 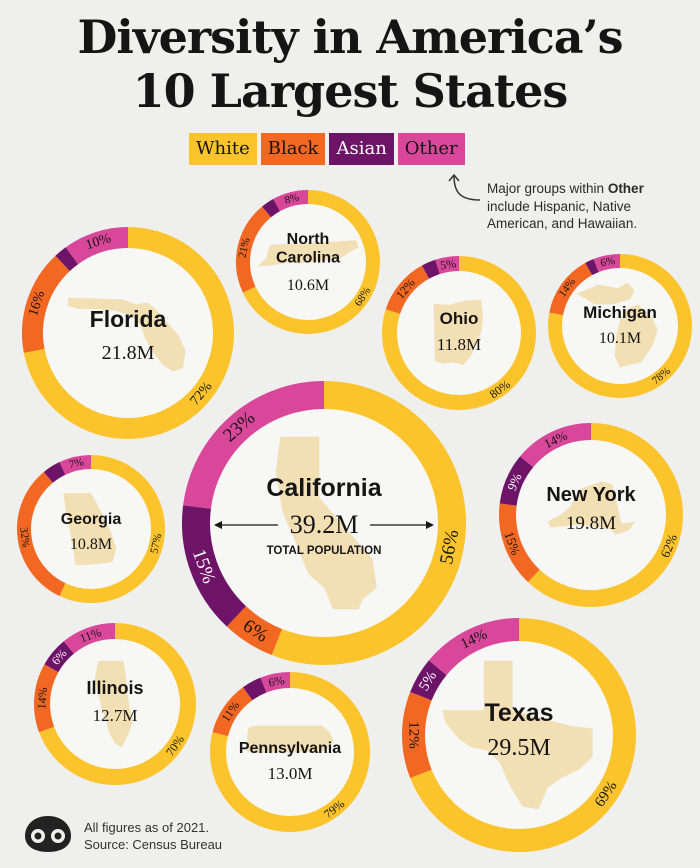 What do you see at coordinates (91, 519) in the screenshot?
I see `state-name-georgia: Georgia` at bounding box center [91, 519].